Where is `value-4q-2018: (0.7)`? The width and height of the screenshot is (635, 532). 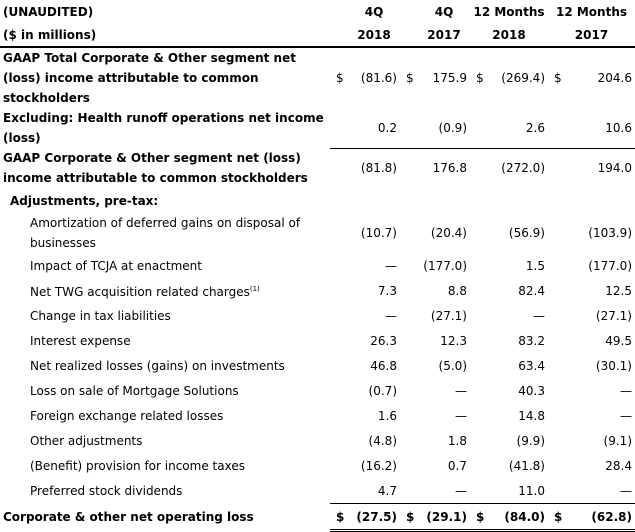
value-4q-2018: (0.7) is located at coordinates (382, 390).